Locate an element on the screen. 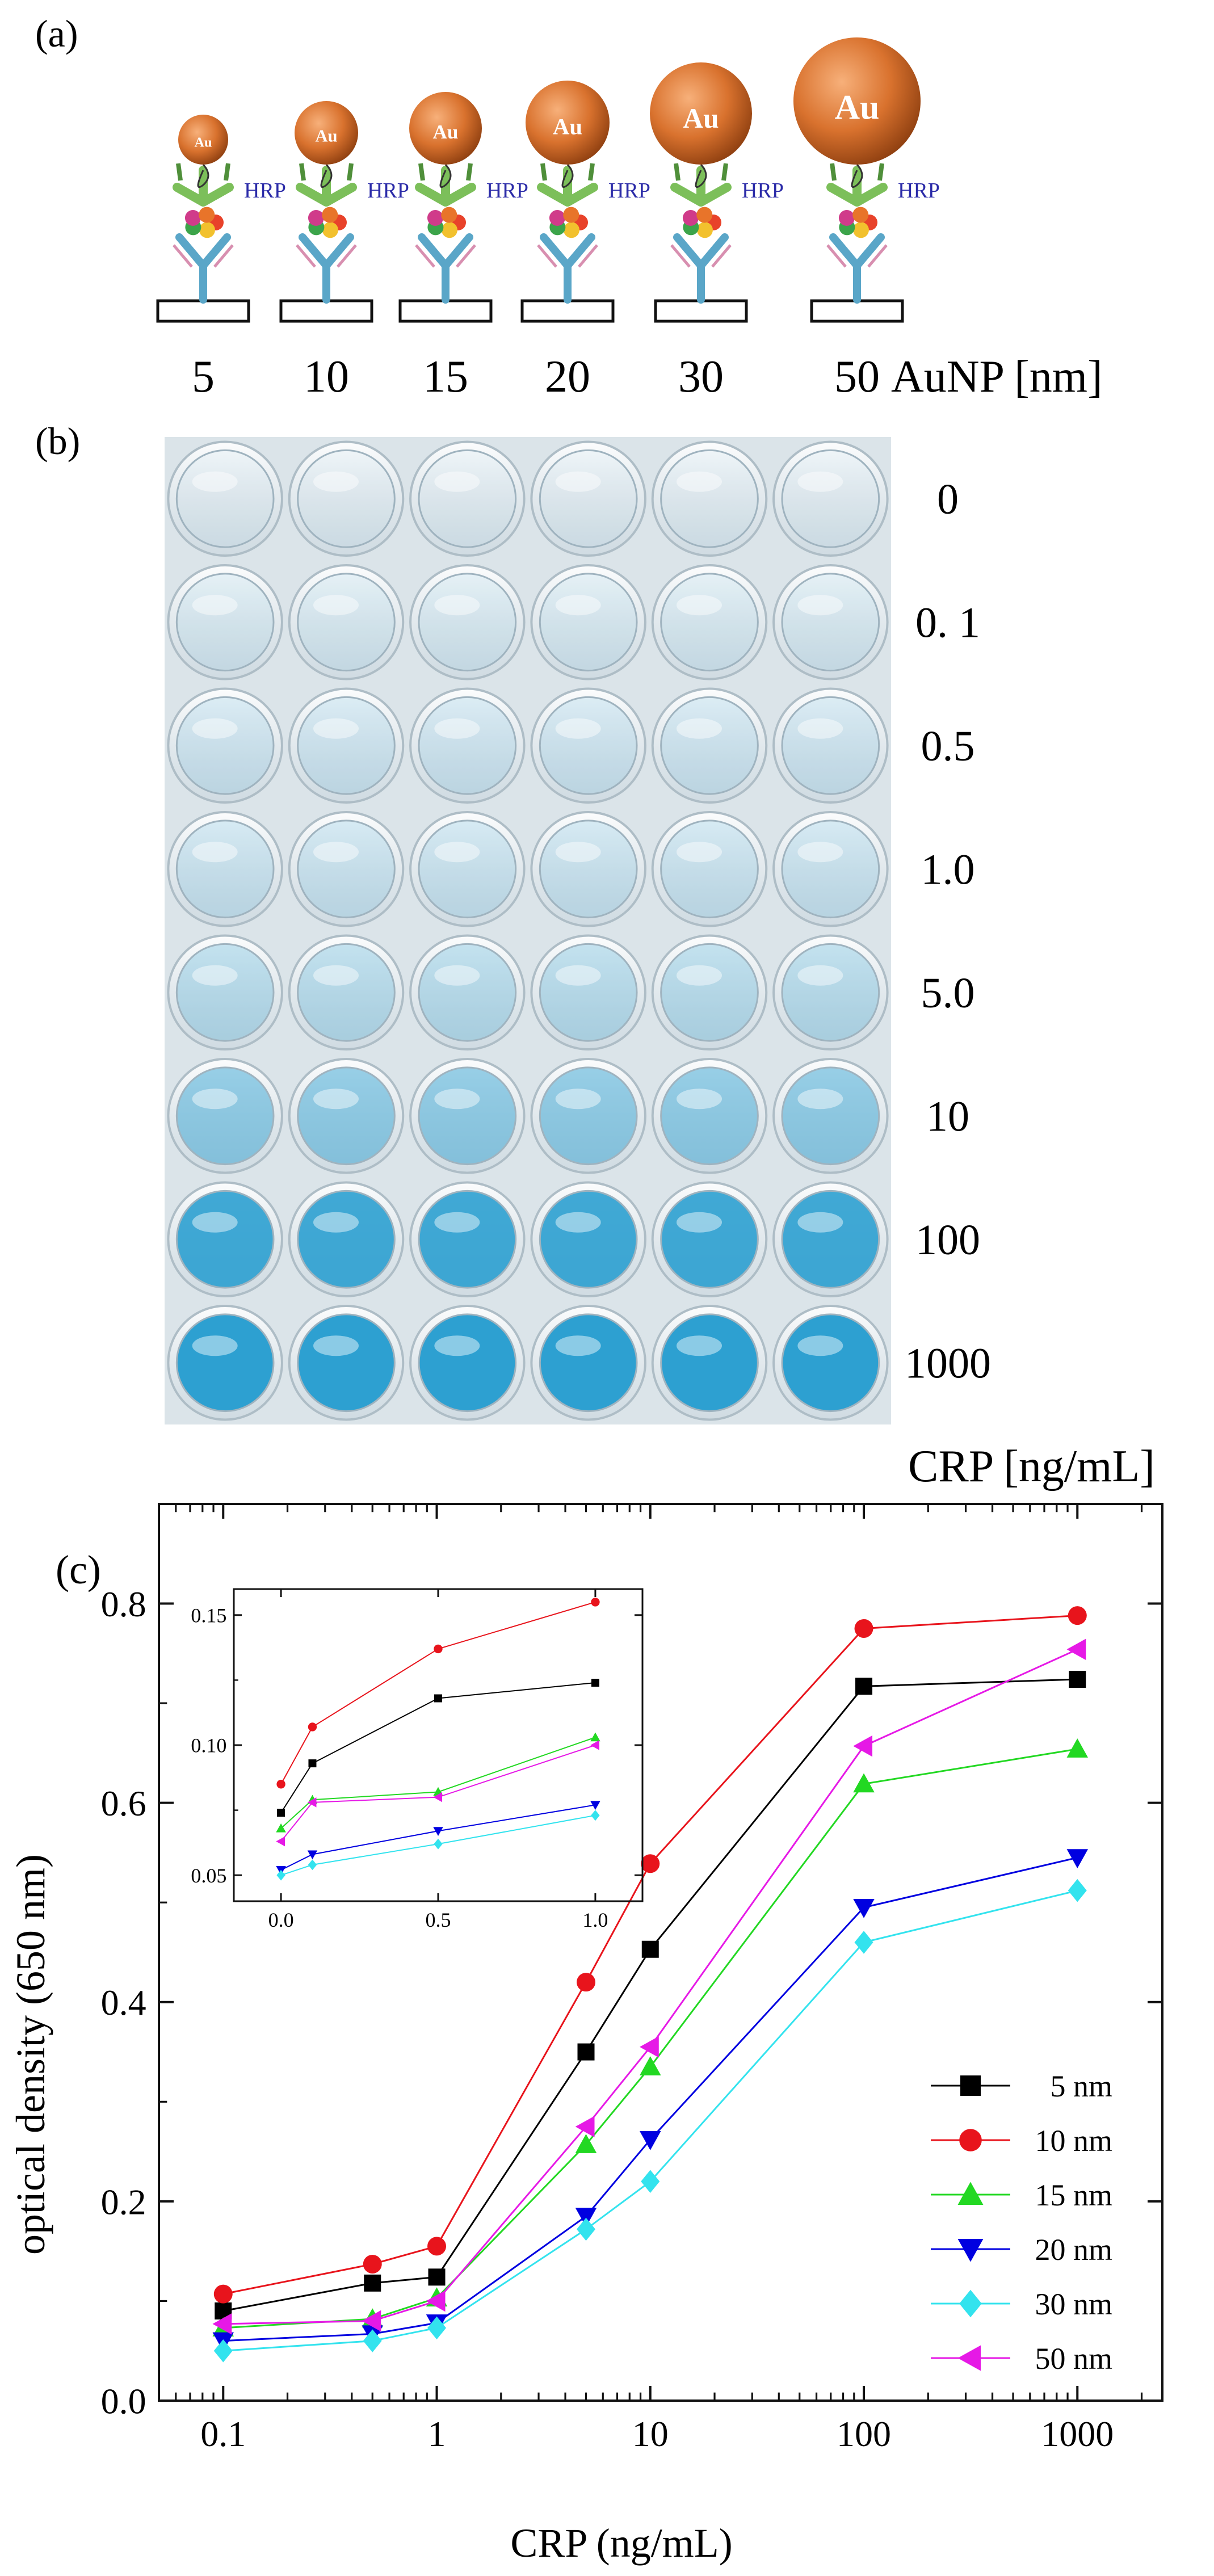  sandwich-assay-unit: Au HRP 30 is located at coordinates (717, 232).